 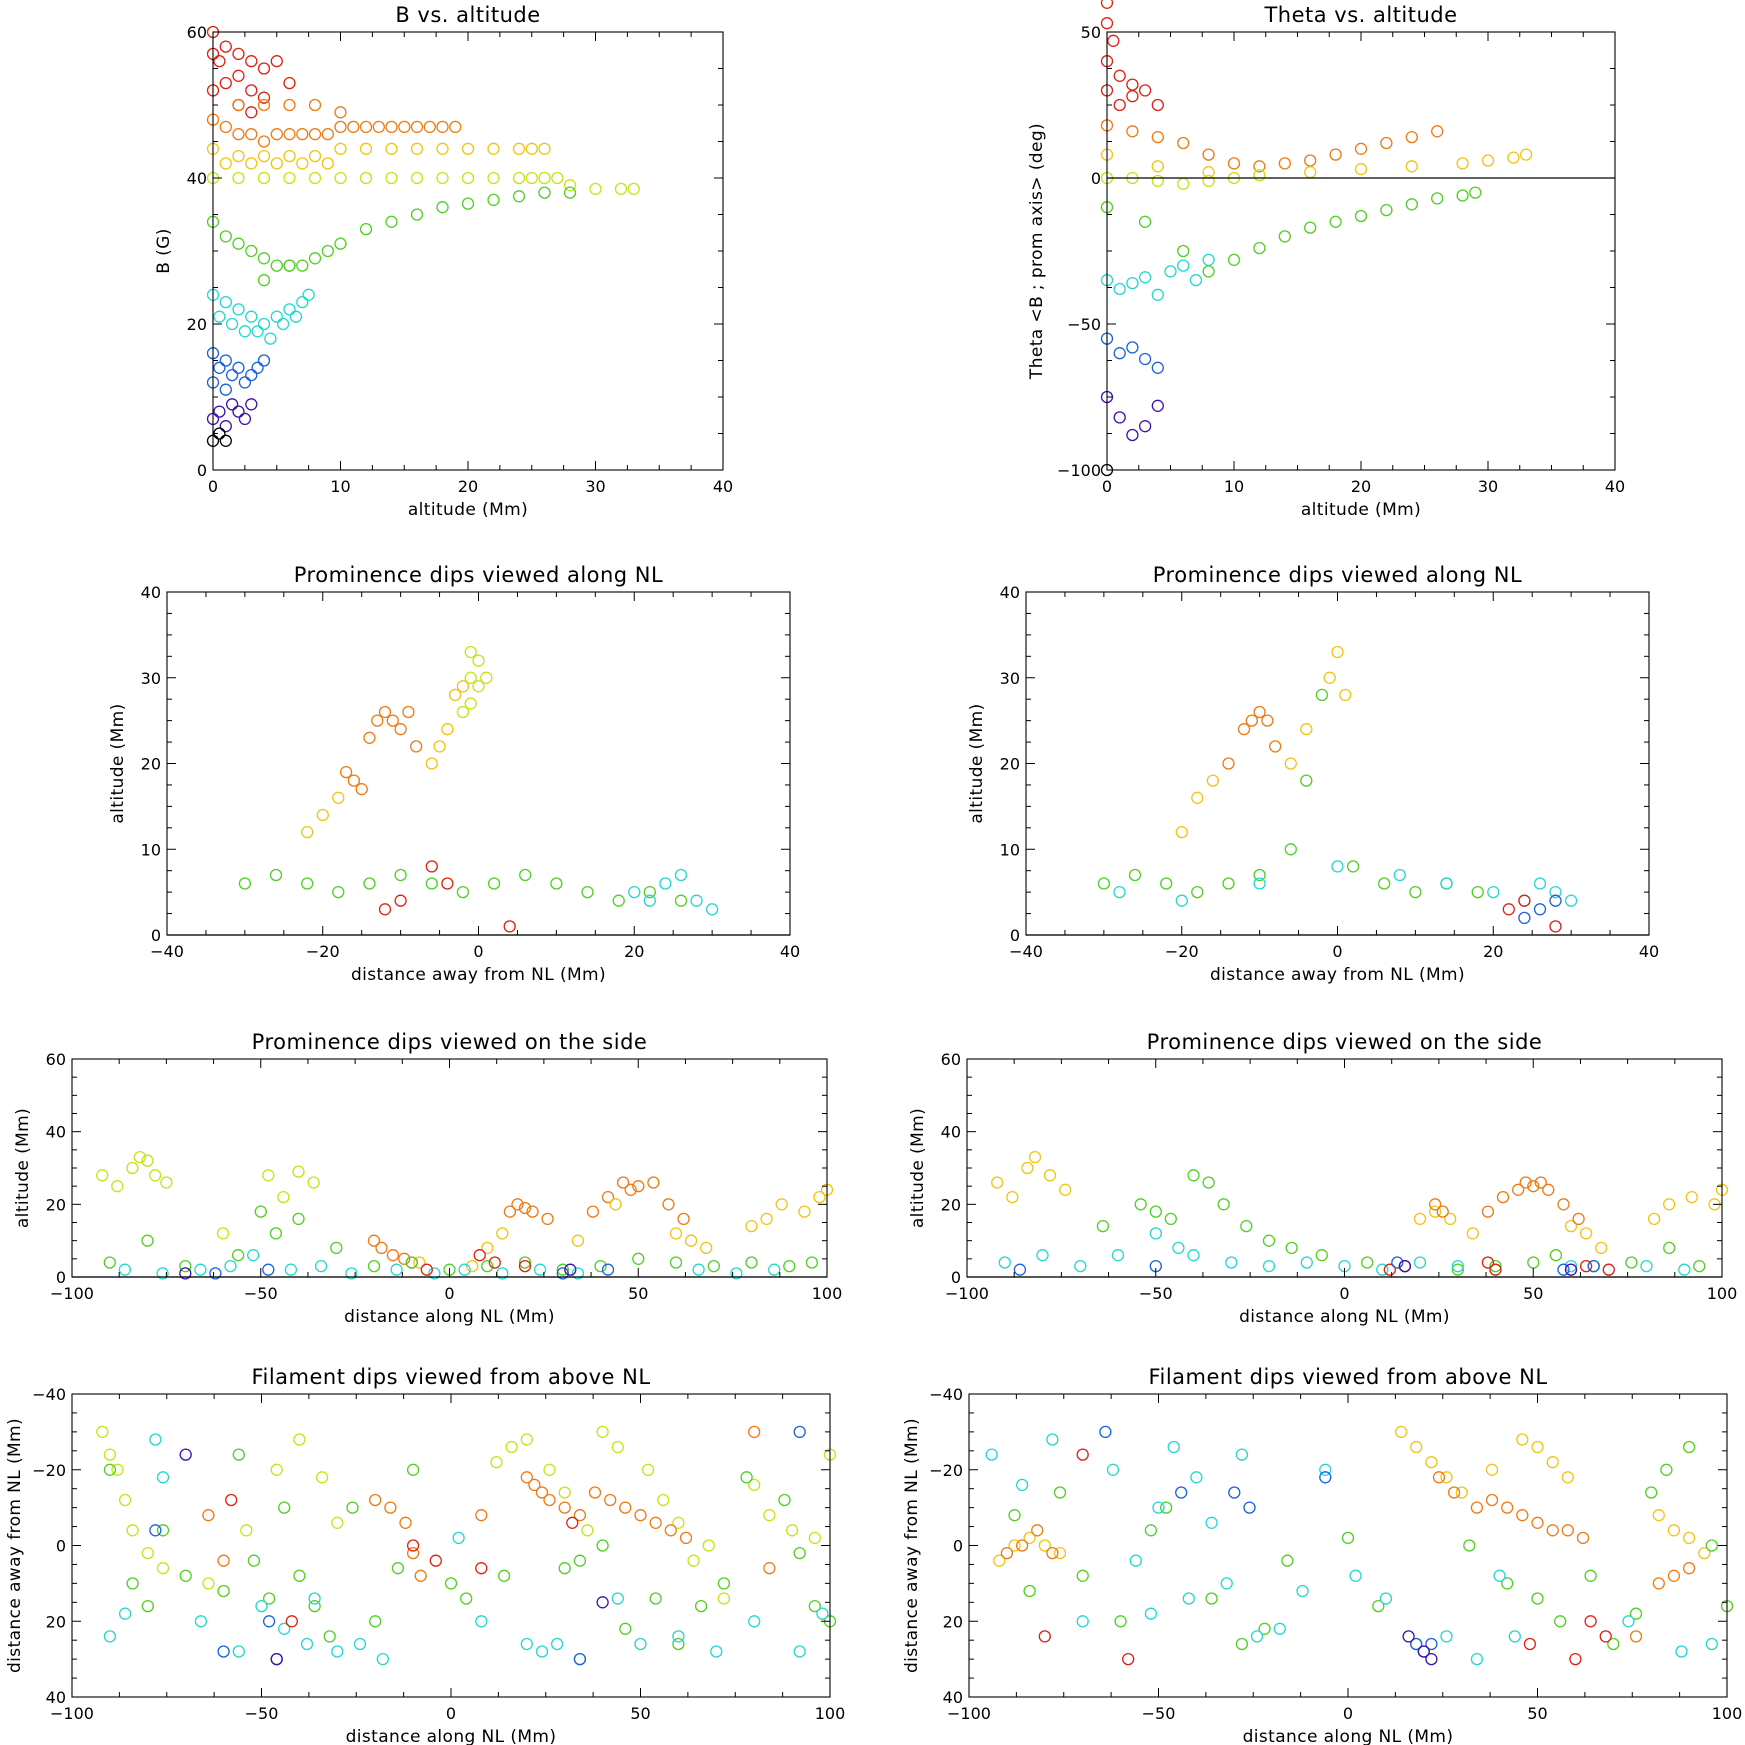 I want to click on y-tick-label: −20, so click(x=946, y=1470).